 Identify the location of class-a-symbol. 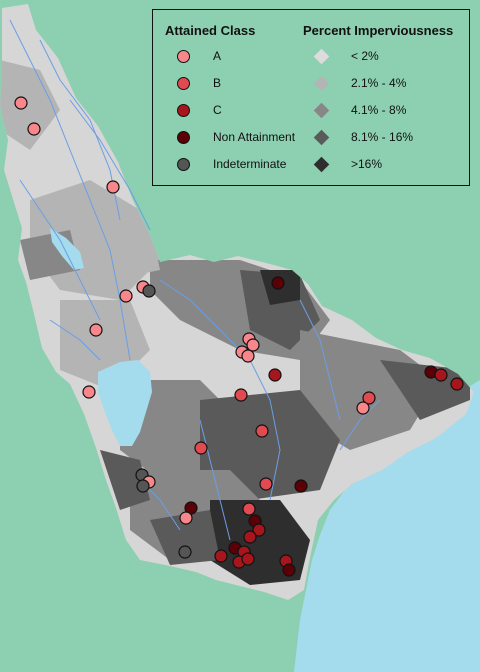
(183, 56).